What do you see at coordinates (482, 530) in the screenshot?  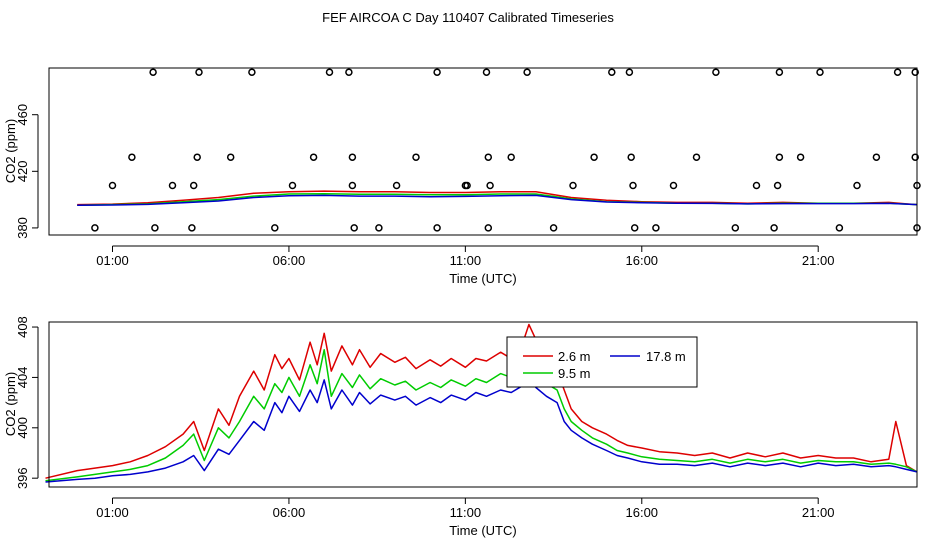 I see `panel-bottom-x-label: Time (UTC)` at bounding box center [482, 530].